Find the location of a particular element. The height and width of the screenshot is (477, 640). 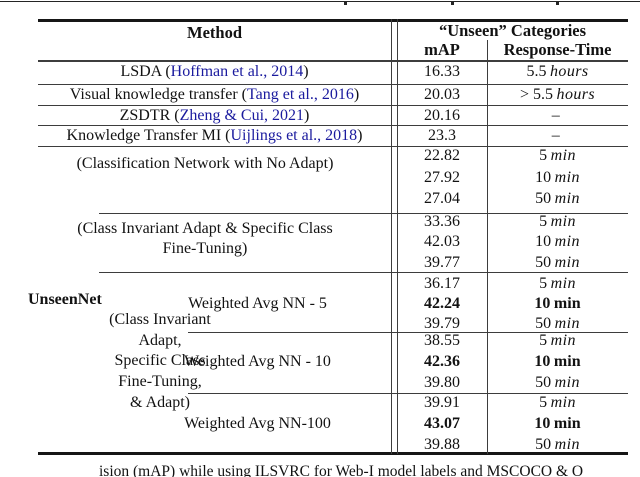

weighted-avg-label-nn10: Weighted Avg NN - 10 is located at coordinates (257, 361).